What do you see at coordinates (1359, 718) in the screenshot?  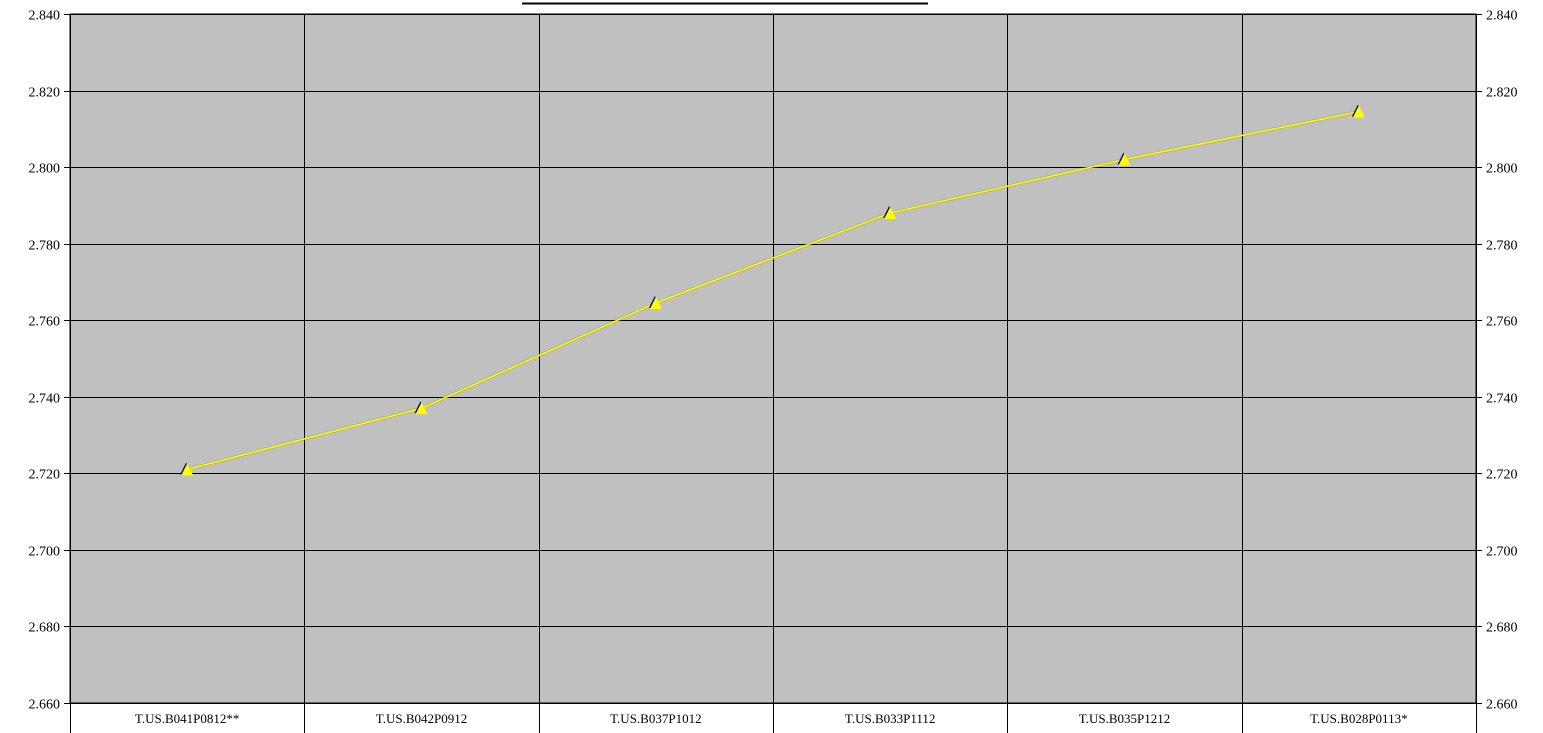 I see `category-label: T.US.B028P0113*` at bounding box center [1359, 718].